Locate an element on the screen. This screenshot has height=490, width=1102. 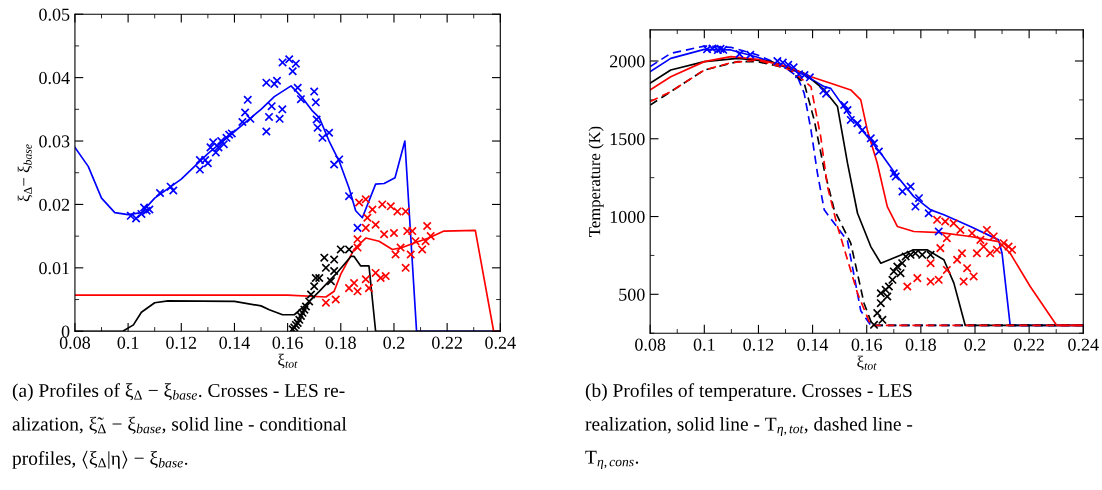
y-axis-title: ξ$_{Δ}$− ξ$_{base}$ is located at coordinates (25, 173).